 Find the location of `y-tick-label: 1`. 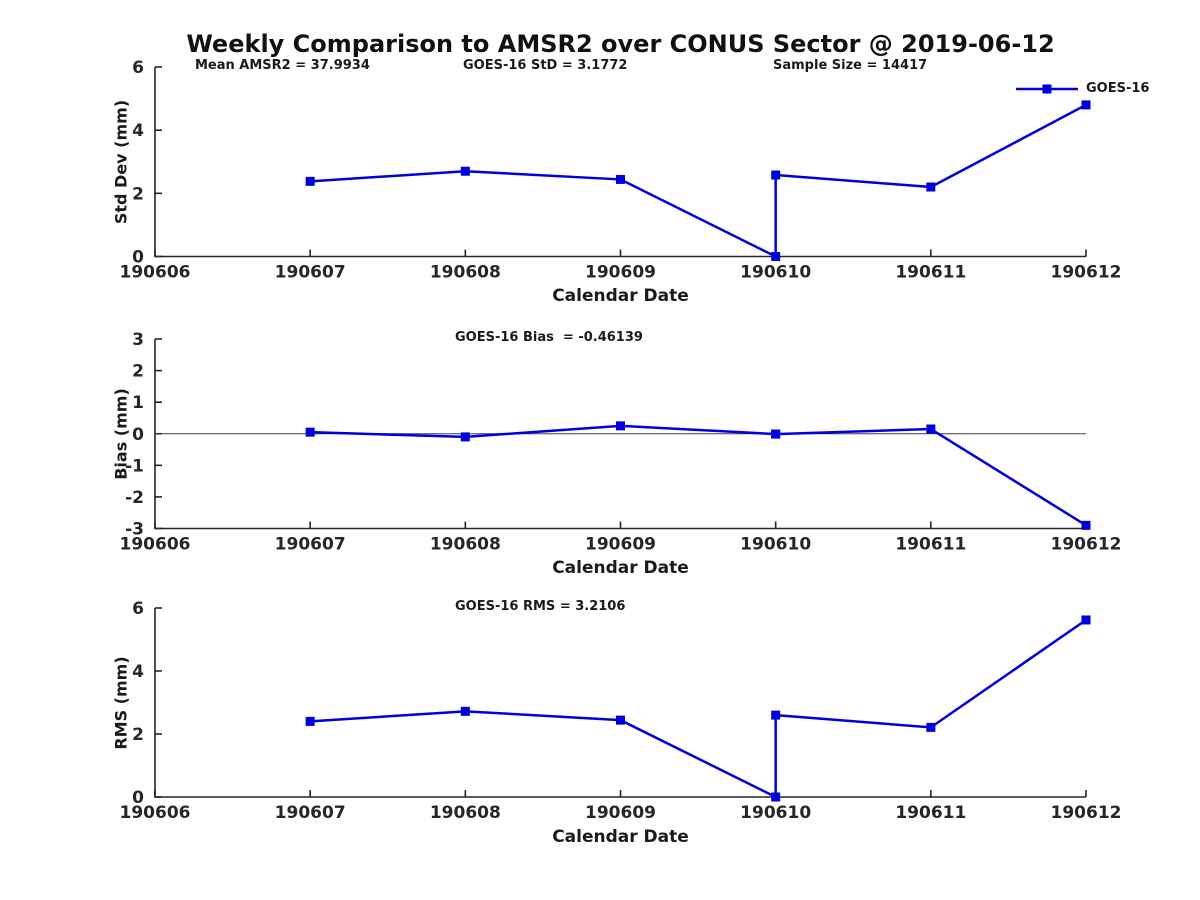

y-tick-label: 1 is located at coordinates (138, 403).